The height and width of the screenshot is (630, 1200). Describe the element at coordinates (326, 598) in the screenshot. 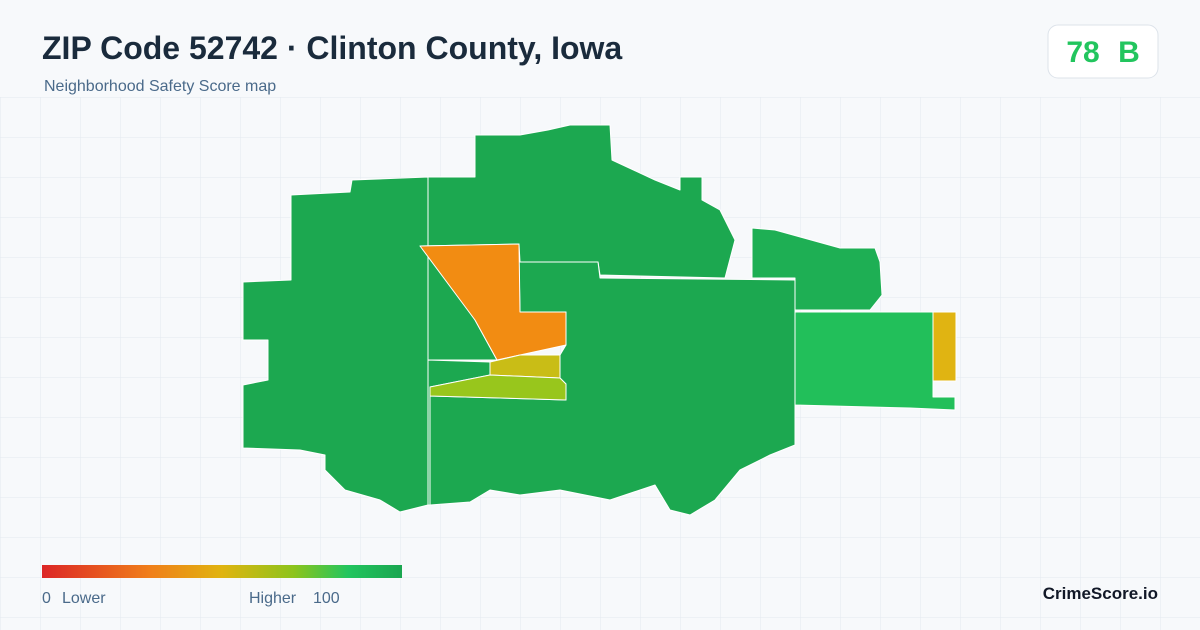

I see `legend-max: 100` at that location.